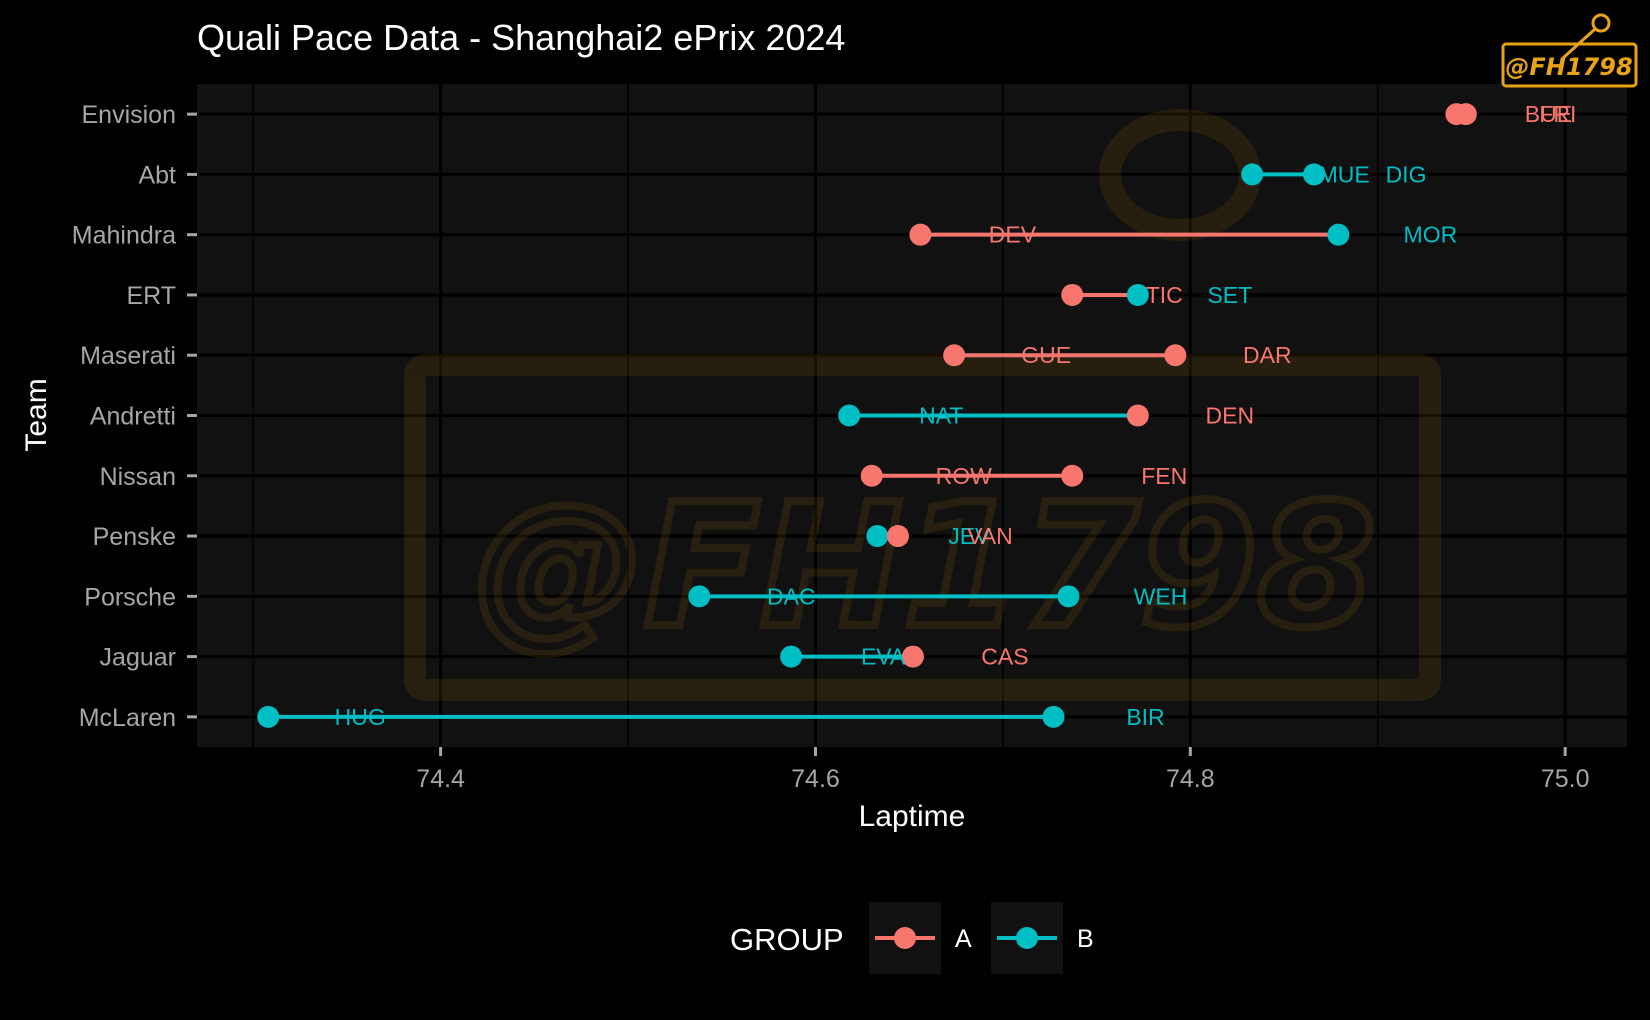 The height and width of the screenshot is (1020, 1650). I want to click on logo: @FH1798, so click(1569, 50).